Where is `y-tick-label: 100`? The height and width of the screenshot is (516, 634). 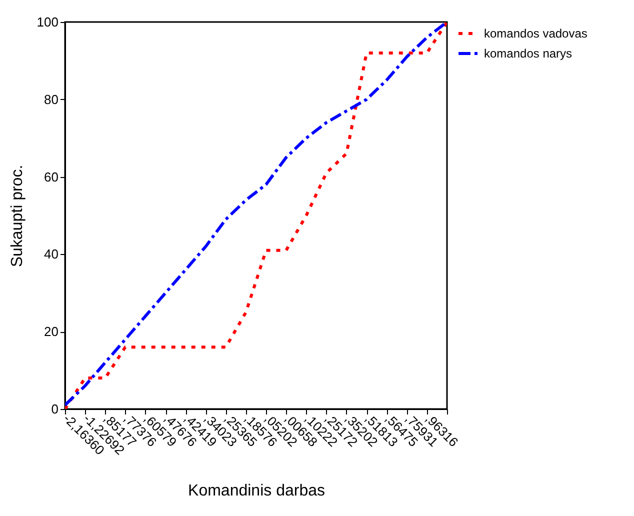 y-tick-label: 100 is located at coordinates (47, 22).